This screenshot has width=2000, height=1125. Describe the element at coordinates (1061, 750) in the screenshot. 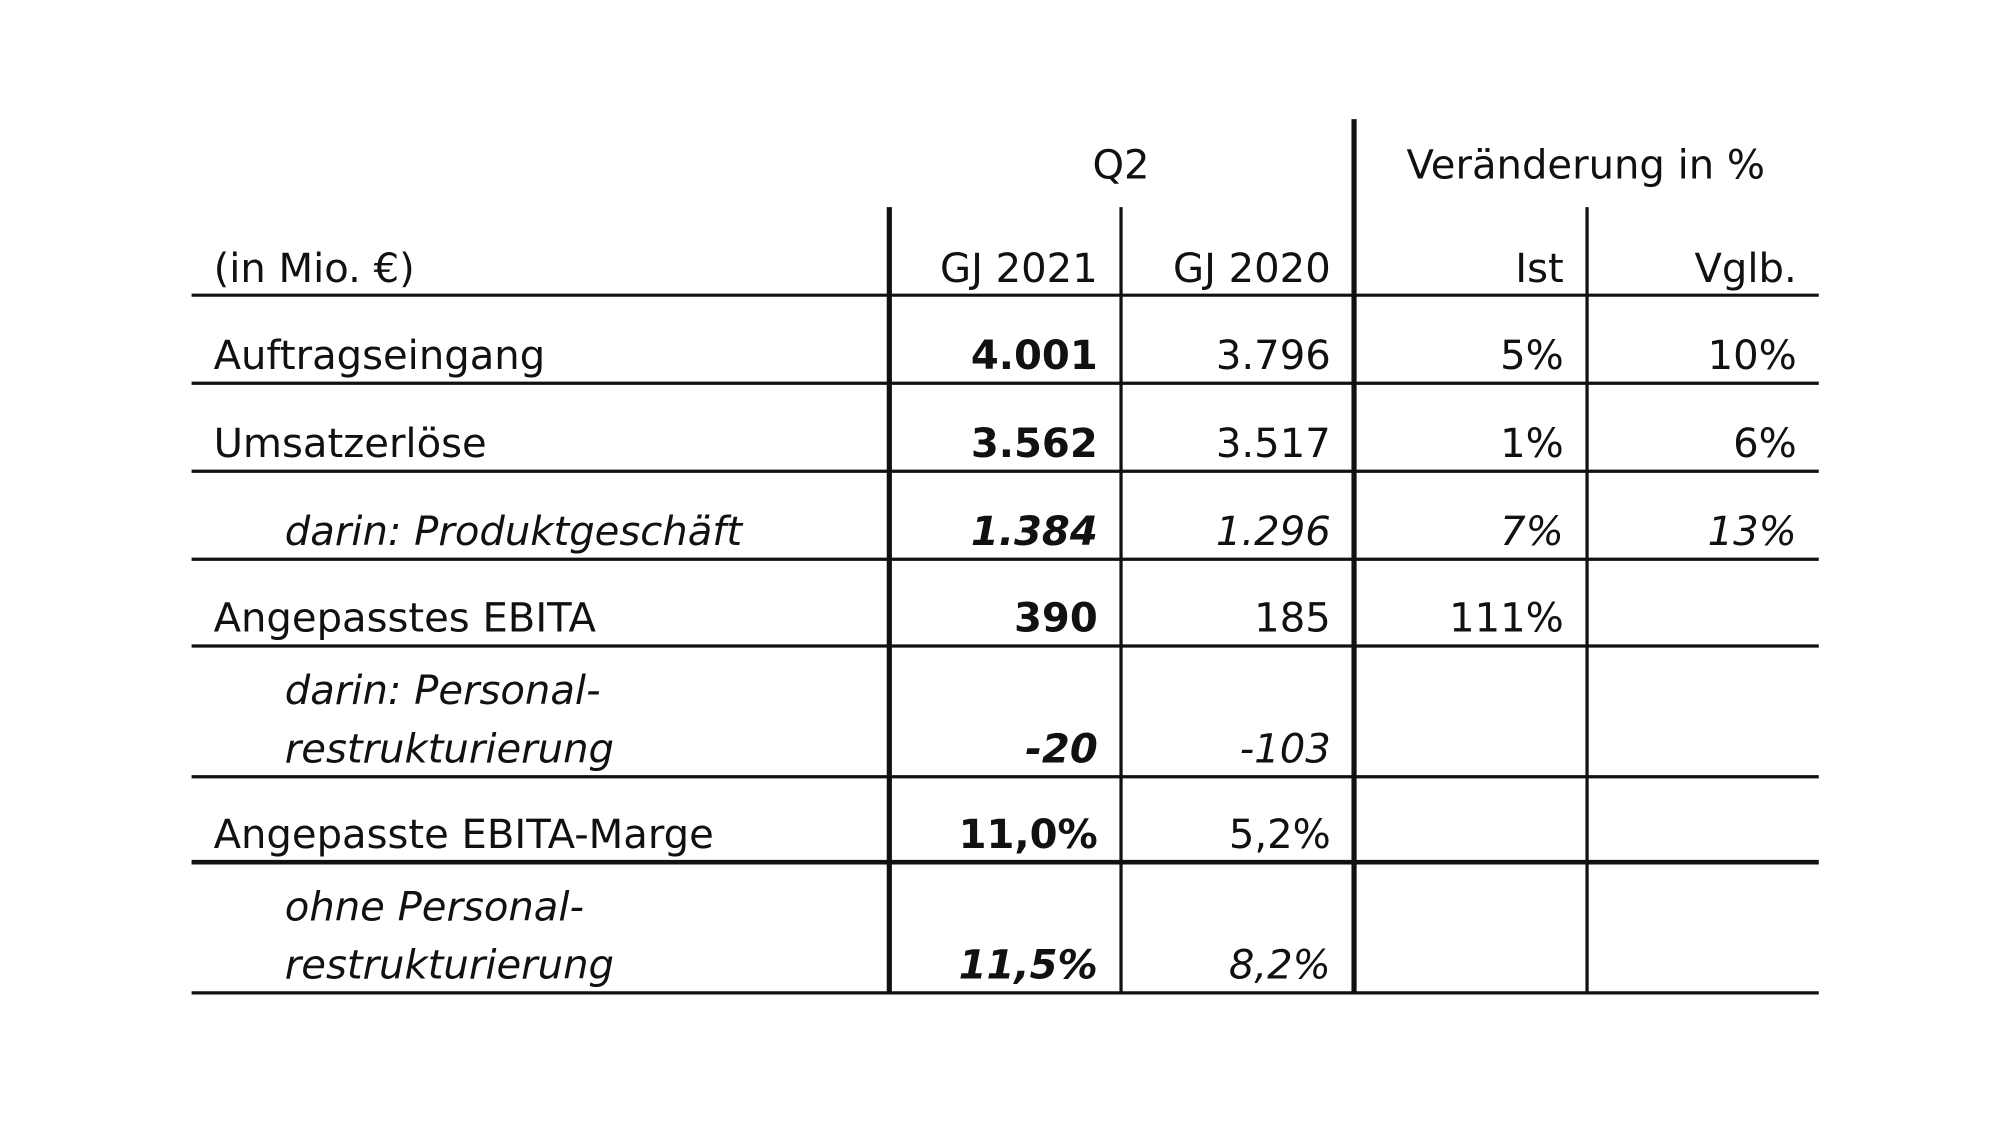

I see `cell: -20` at that location.